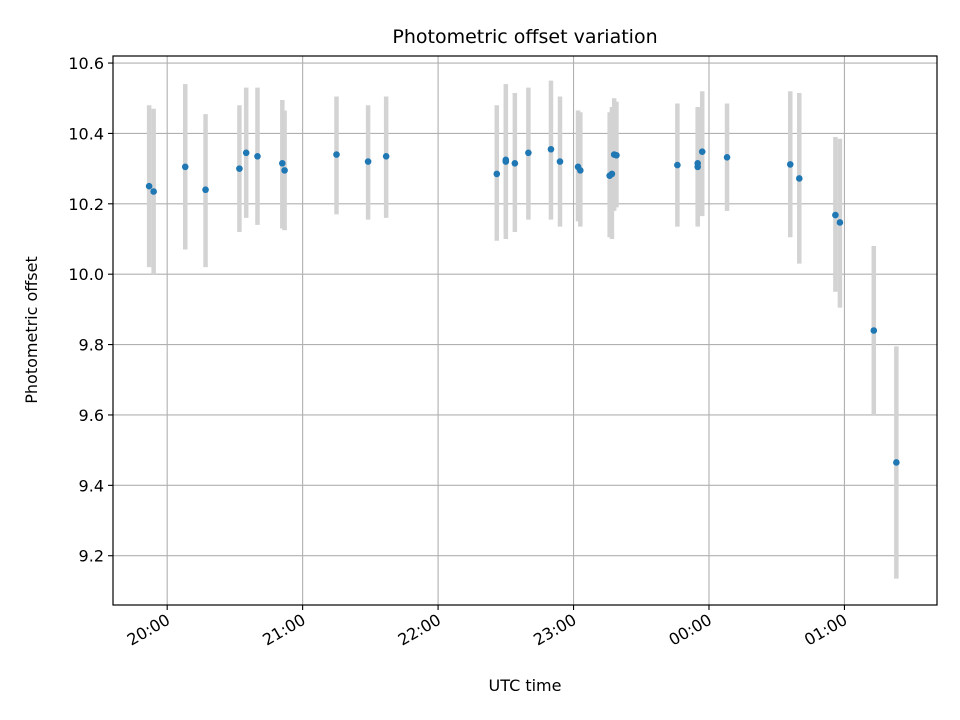 The width and height of the screenshot is (960, 720). I want to click on y-tick-label: 9.6, so click(91, 415).